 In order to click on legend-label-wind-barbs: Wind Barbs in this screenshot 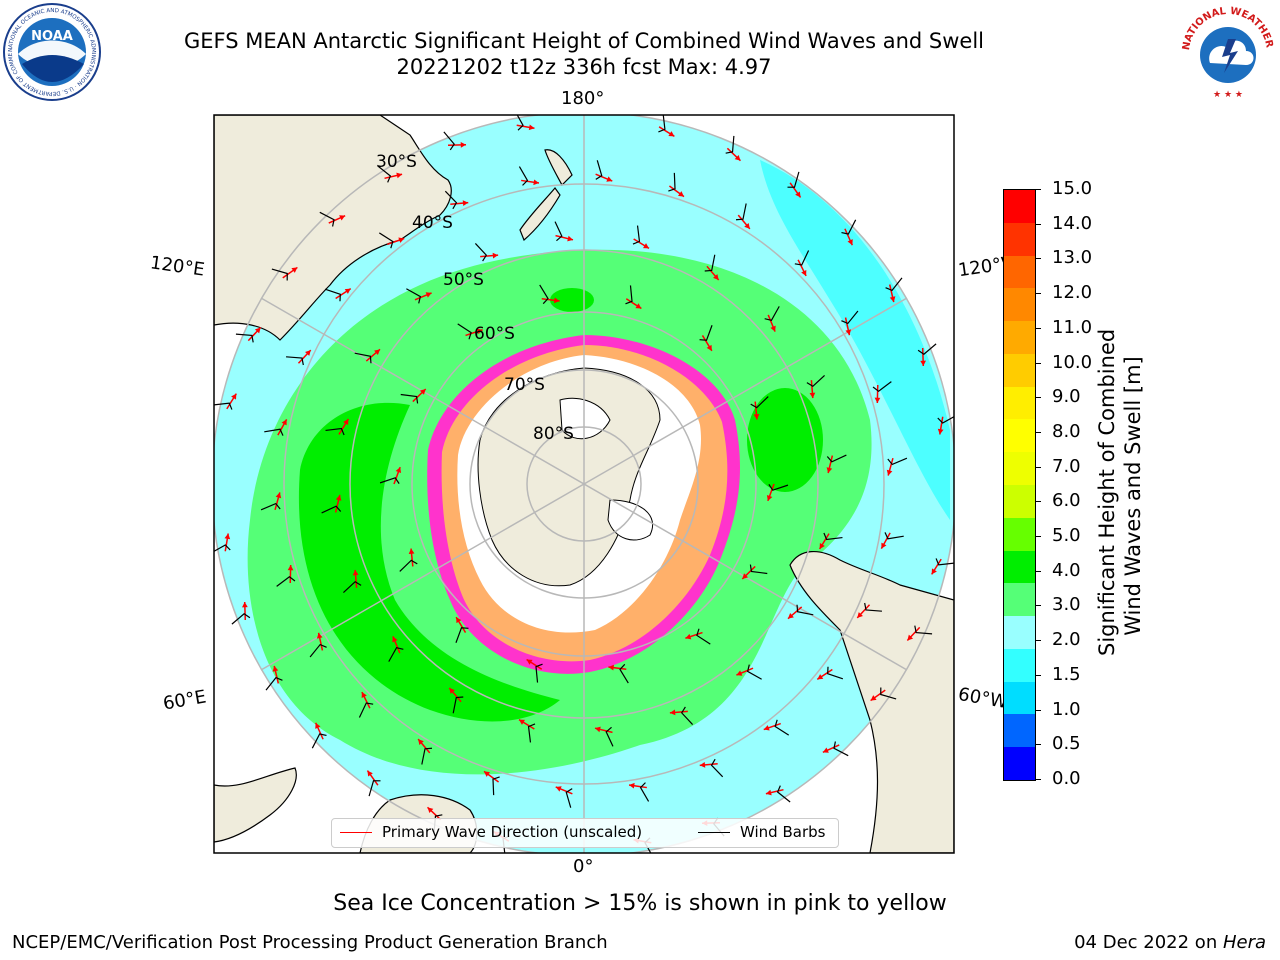, I will do `click(783, 832)`.